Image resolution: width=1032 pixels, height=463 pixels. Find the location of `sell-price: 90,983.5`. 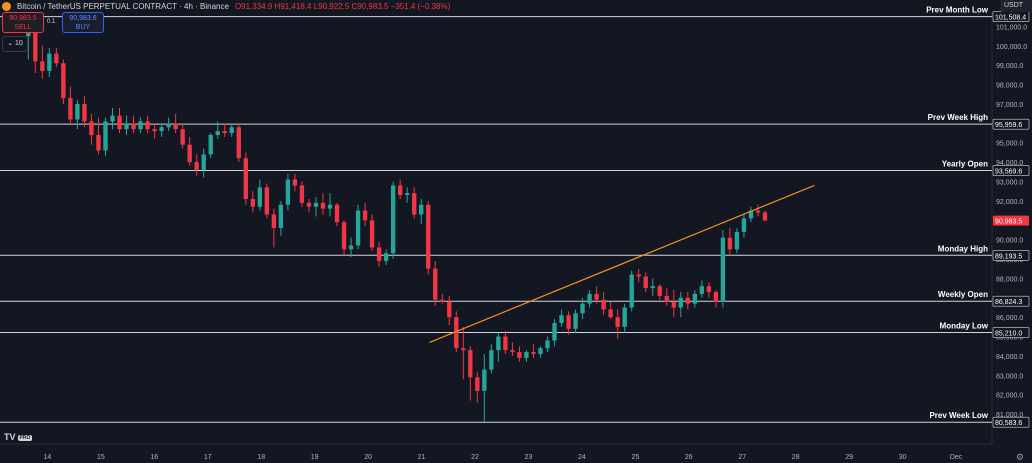

sell-price: 90,983.5 is located at coordinates (23, 18).